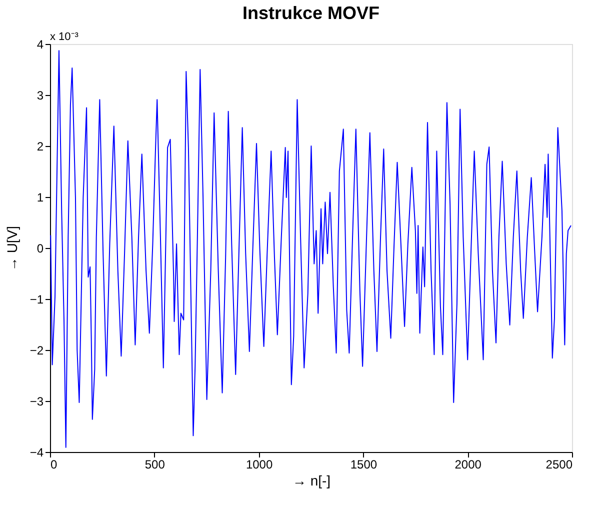 The image size is (600, 508). Describe the element at coordinates (311, 480) in the screenshot. I see `x-axis-title: → n[-]` at that location.